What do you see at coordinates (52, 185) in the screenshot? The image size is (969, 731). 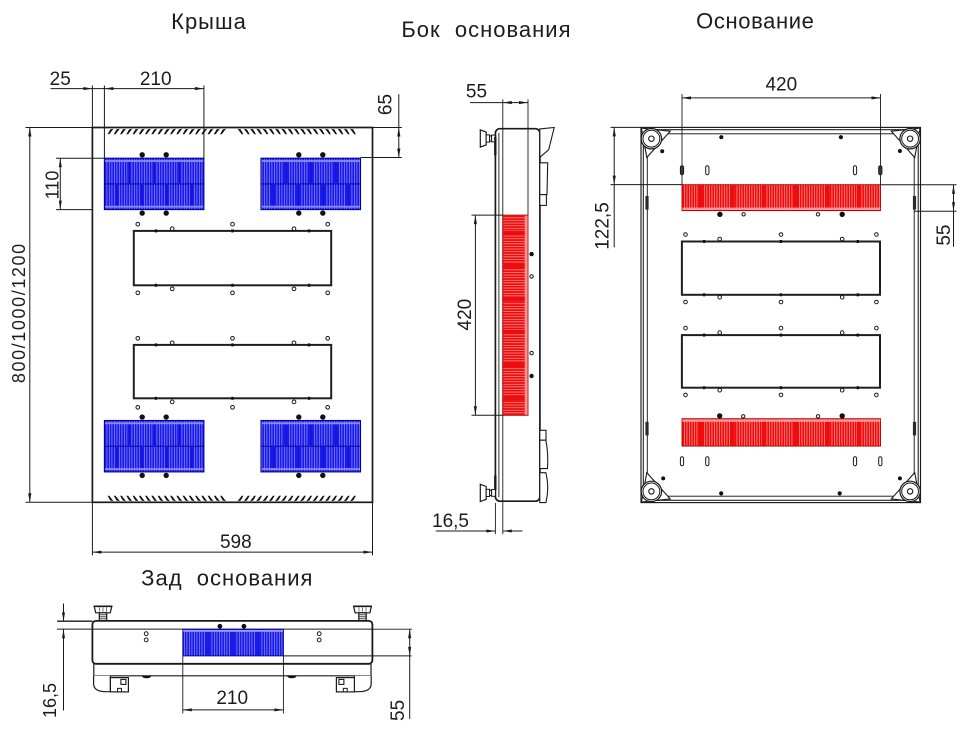 I see `svg-text: 110` at bounding box center [52, 185].